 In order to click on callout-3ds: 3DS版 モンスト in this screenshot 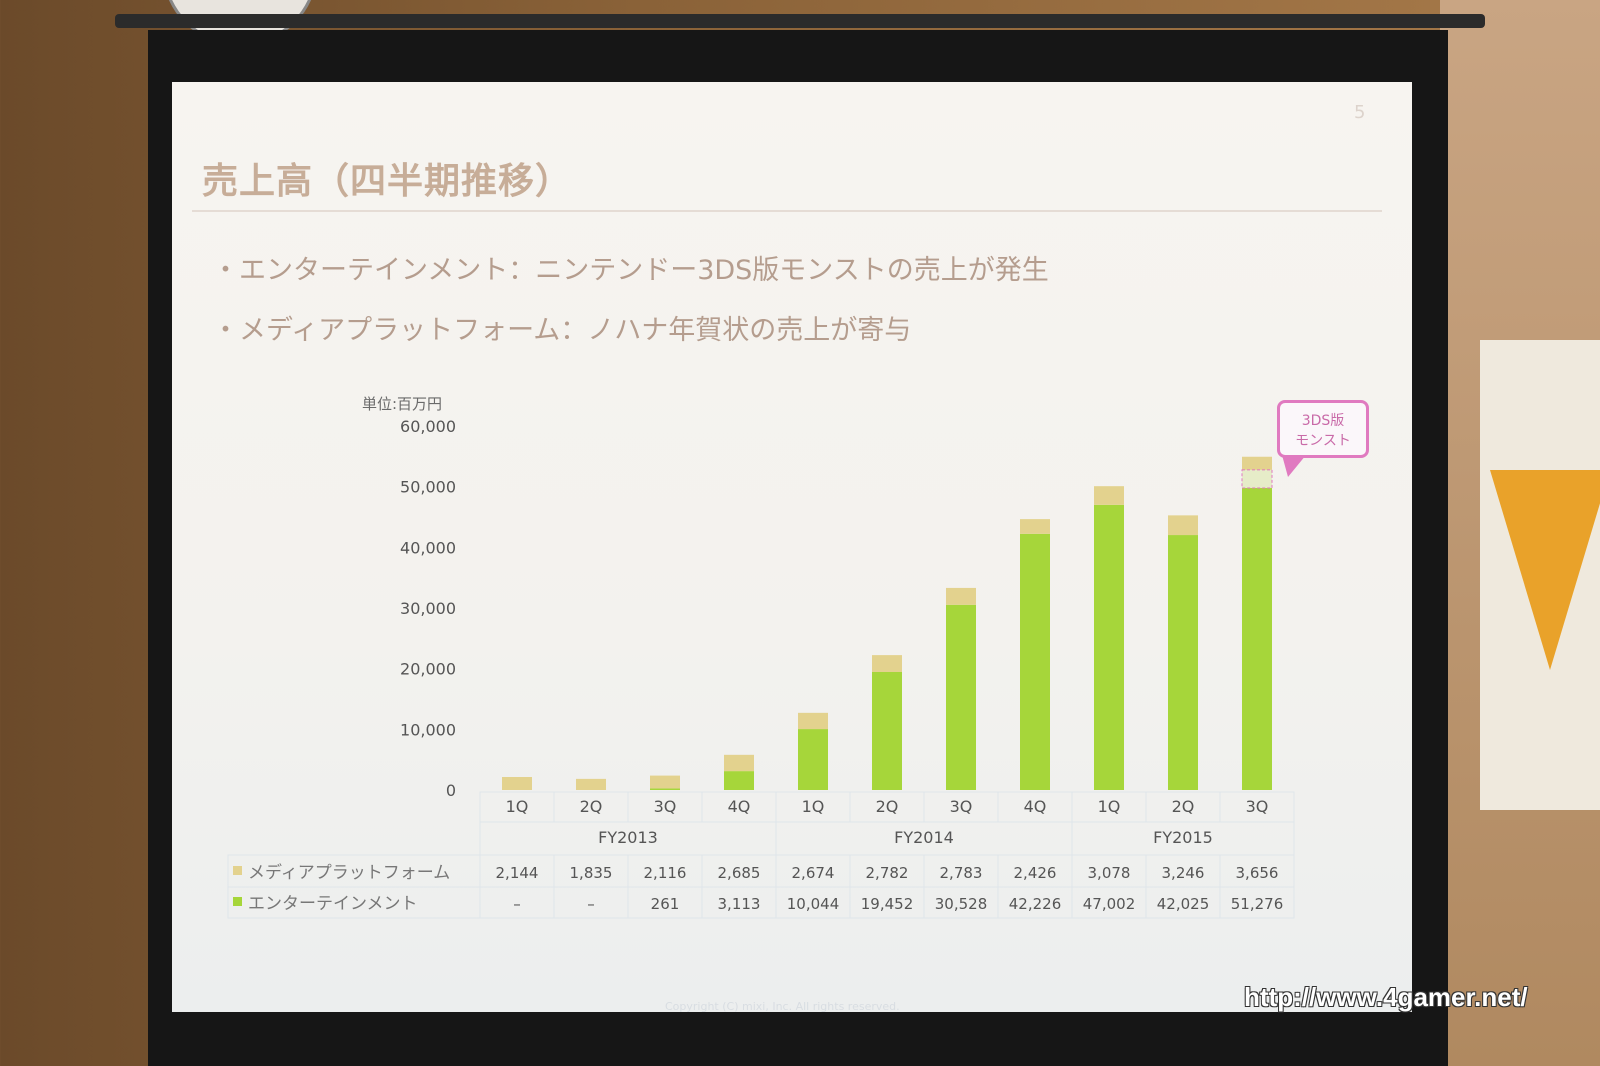, I will do `click(1323, 429)`.